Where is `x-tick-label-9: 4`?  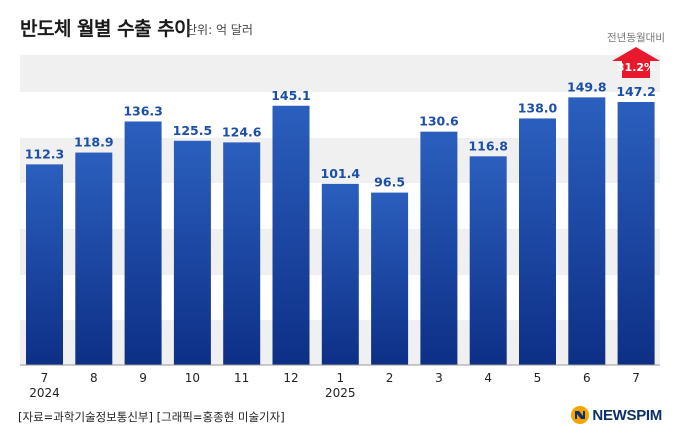
x-tick-label-9: 4 is located at coordinates (488, 378).